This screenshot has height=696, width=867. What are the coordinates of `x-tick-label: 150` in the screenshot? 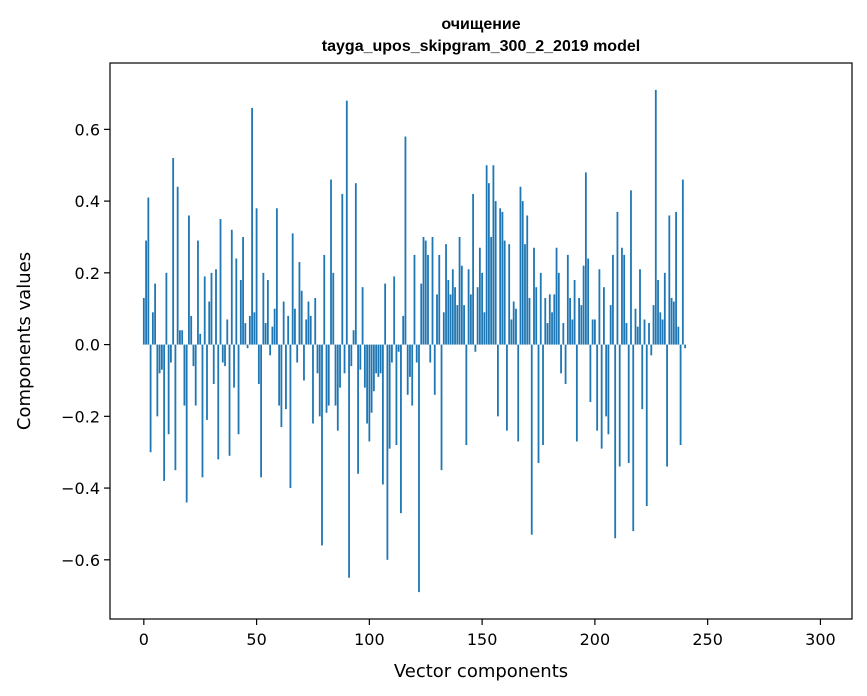 It's located at (482, 639).